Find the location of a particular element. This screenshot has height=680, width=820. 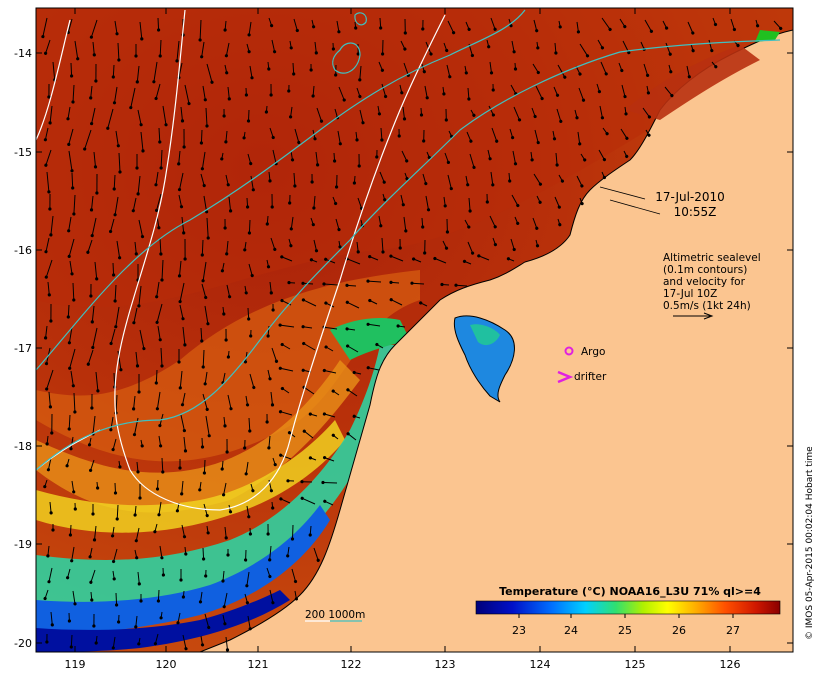

lon-tick-label: 122 is located at coordinates (351, 664).